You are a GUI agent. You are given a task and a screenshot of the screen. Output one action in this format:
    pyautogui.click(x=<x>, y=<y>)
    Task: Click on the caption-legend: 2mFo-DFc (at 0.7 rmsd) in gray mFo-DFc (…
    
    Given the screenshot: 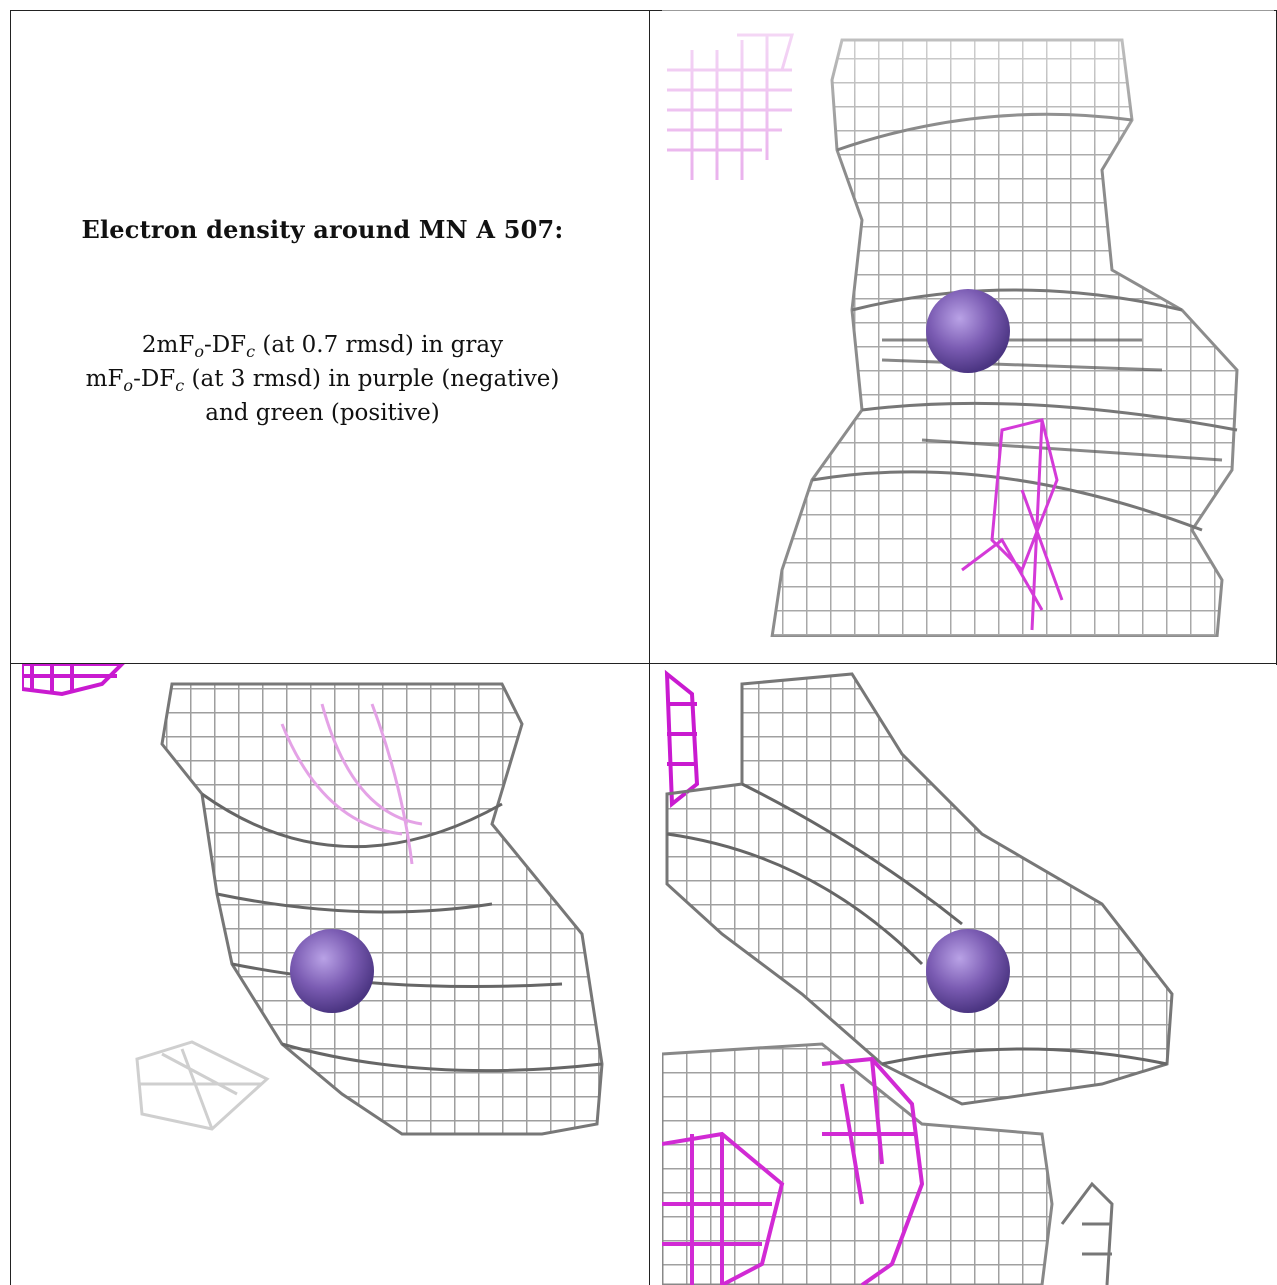 What is the action you would take?
    pyautogui.click(x=322, y=379)
    